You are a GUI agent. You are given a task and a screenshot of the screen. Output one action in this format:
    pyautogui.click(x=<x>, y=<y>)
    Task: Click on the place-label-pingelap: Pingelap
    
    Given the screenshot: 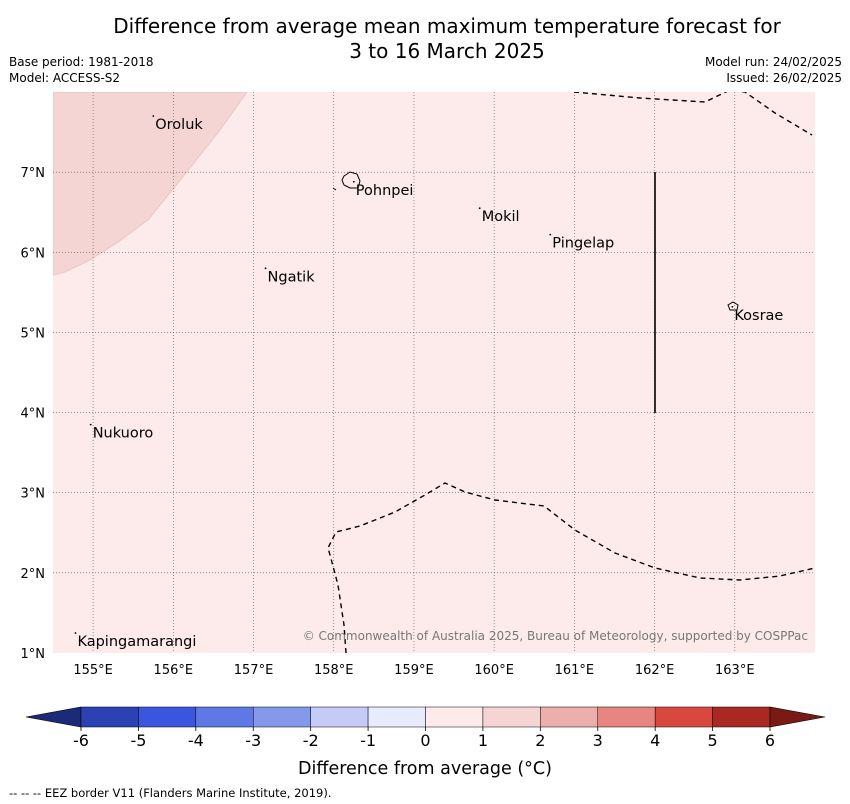 What is the action you would take?
    pyautogui.click(x=583, y=244)
    